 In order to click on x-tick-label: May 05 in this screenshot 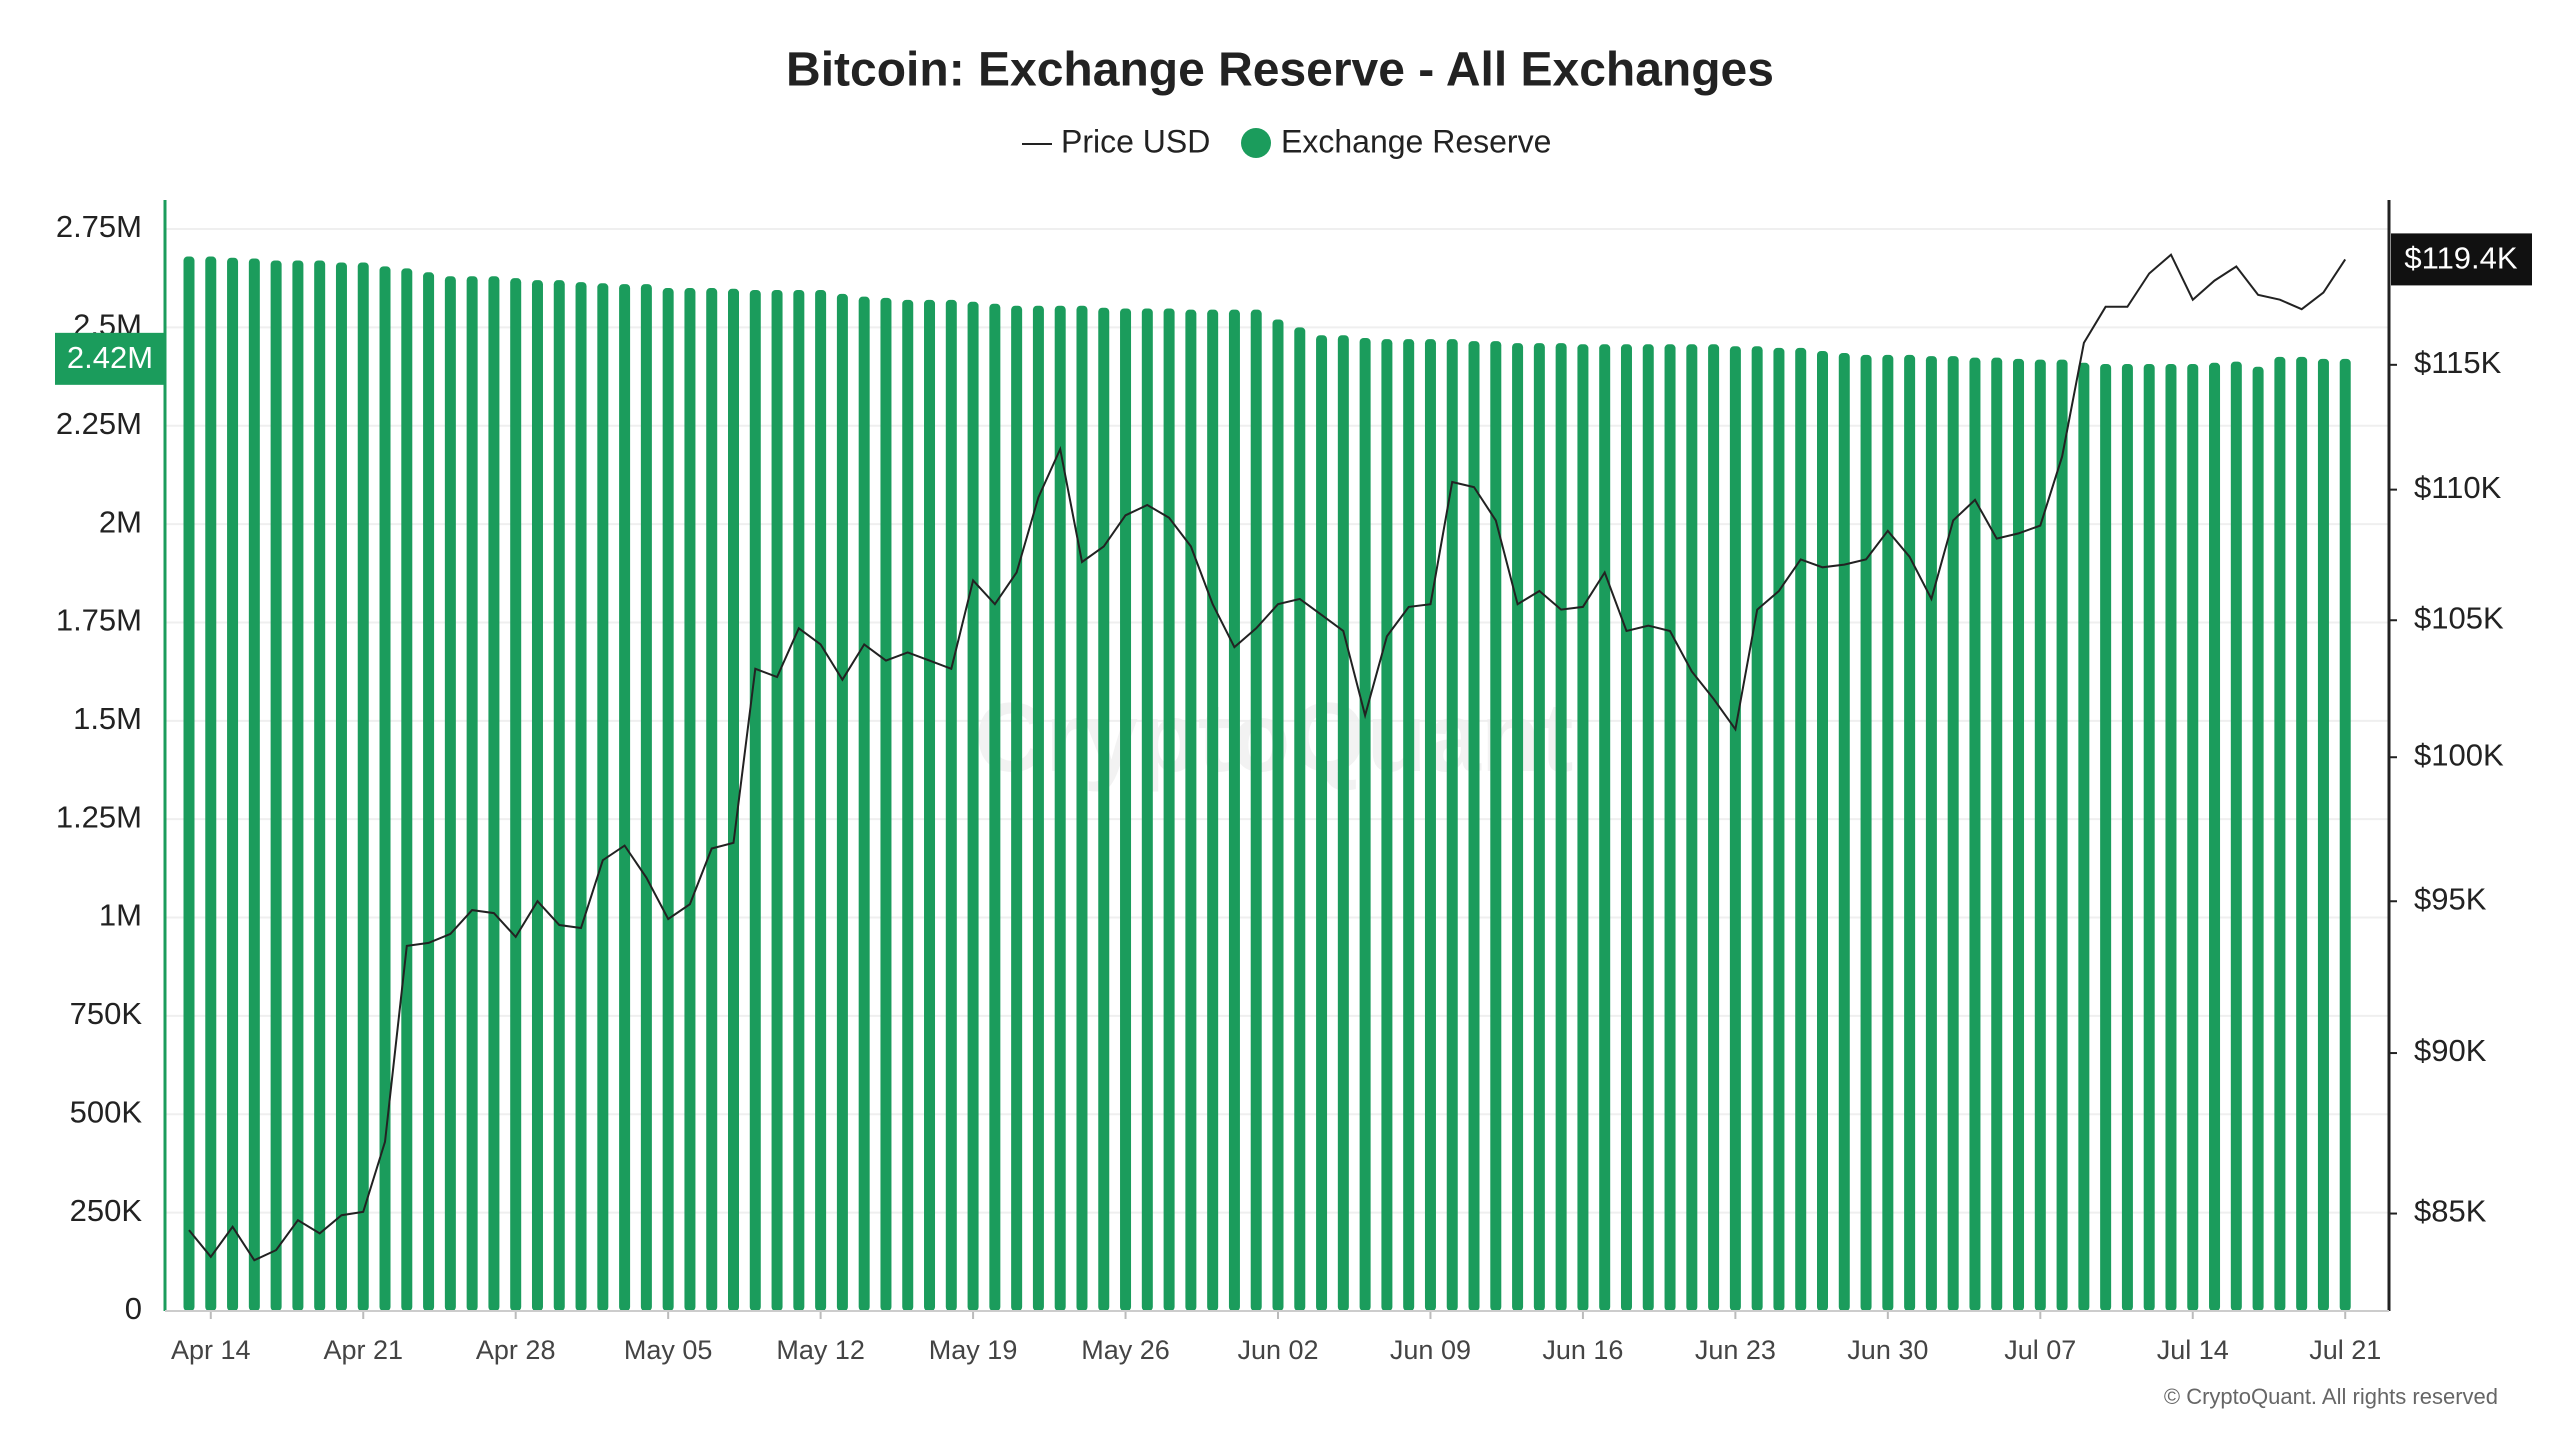, I will do `click(668, 1350)`.